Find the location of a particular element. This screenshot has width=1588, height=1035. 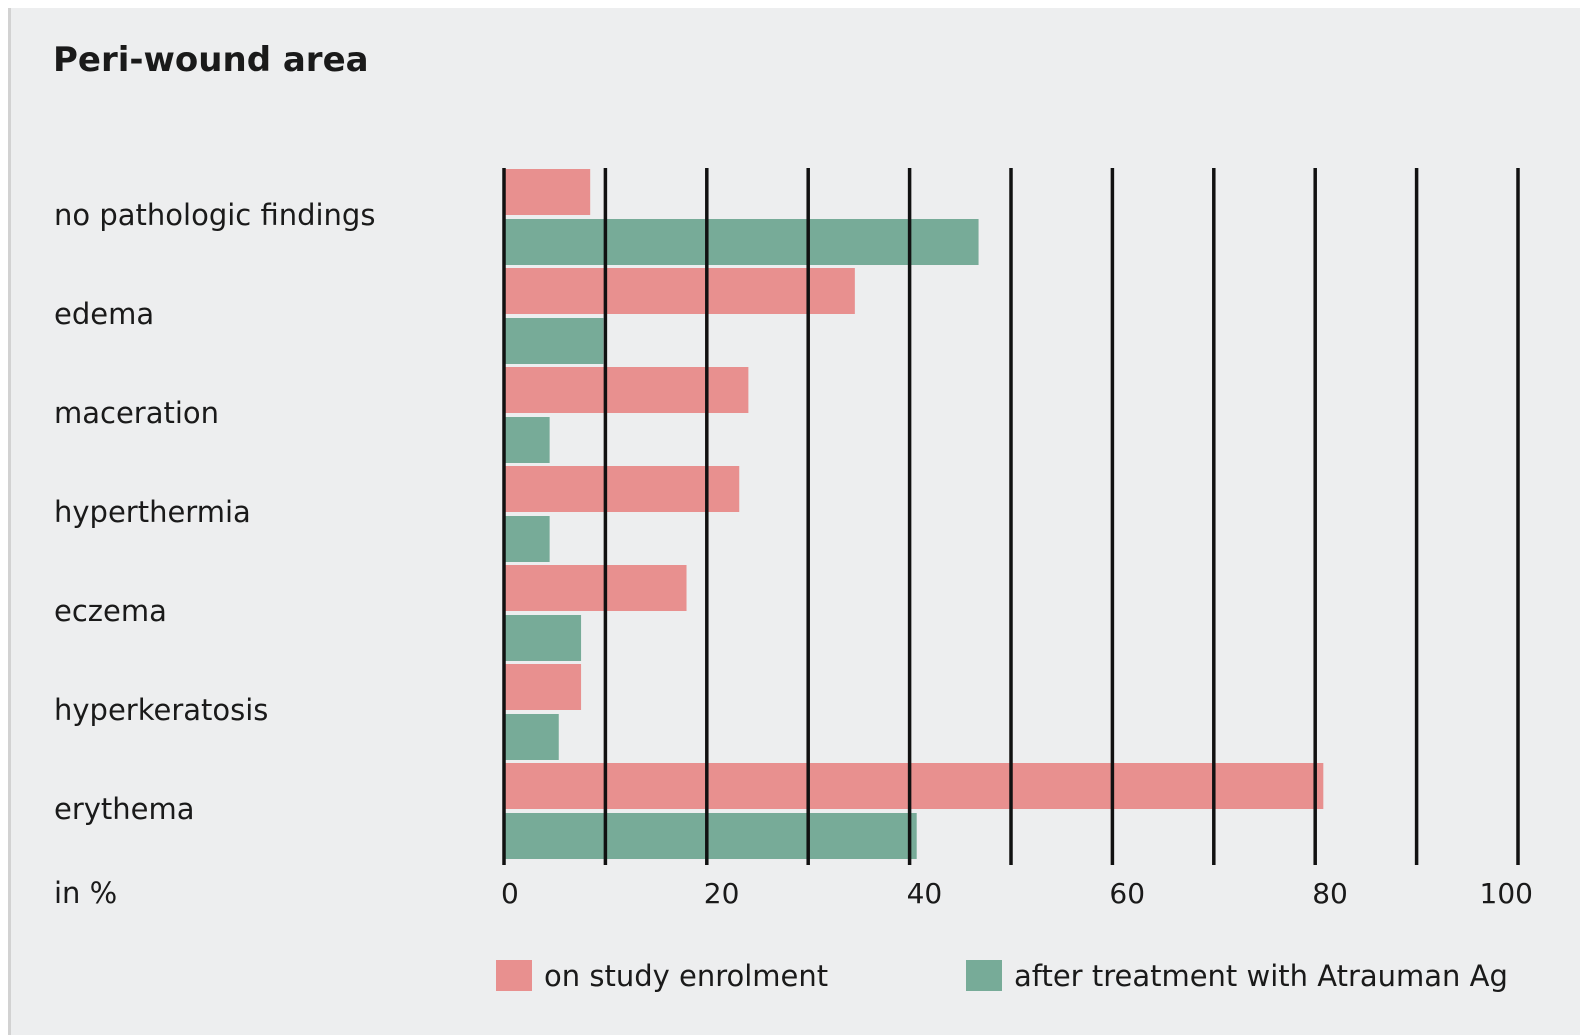

category-label-eczema: eczema is located at coordinates (110, 611).